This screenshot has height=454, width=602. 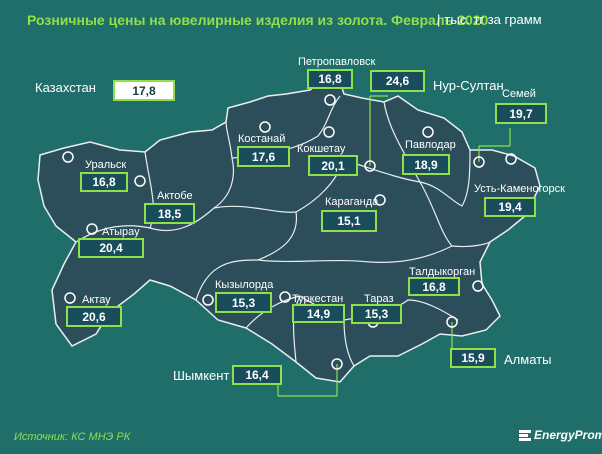 I want to click on region-value-petropavlovsk: 16,8, so click(x=330, y=79).